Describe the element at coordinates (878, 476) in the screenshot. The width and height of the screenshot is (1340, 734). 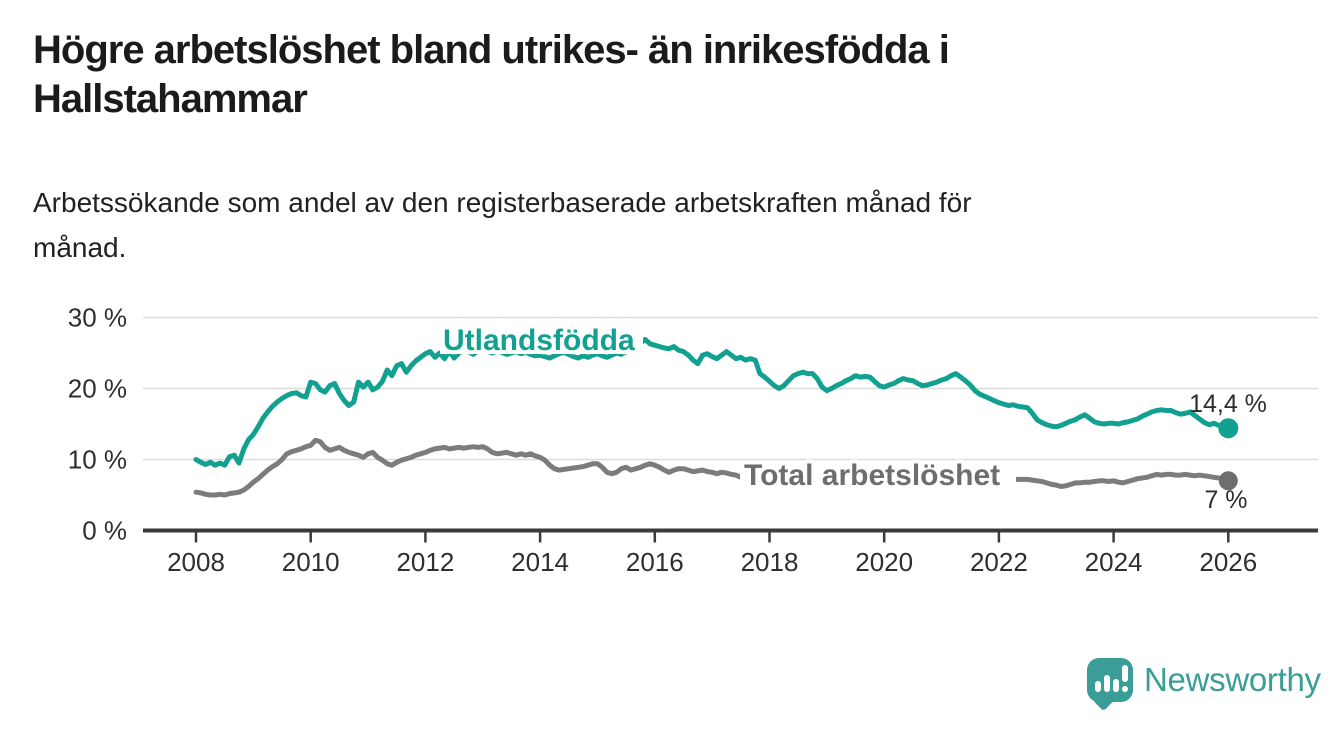
I see `series-label-mask-total` at that location.